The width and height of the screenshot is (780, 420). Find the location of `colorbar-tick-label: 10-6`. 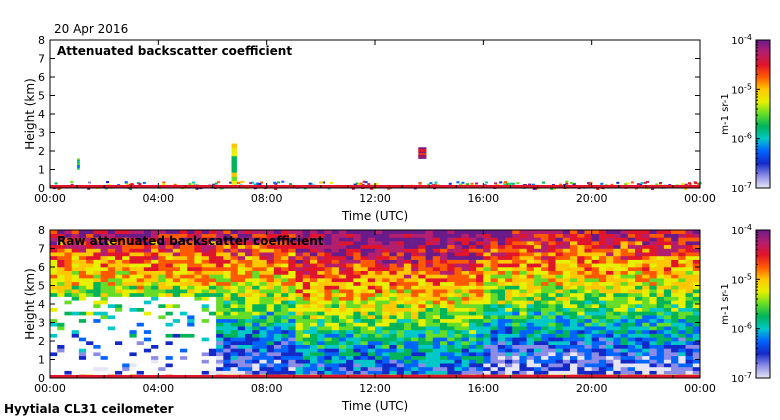

colorbar-tick-label: 10-6 is located at coordinates (741, 329).